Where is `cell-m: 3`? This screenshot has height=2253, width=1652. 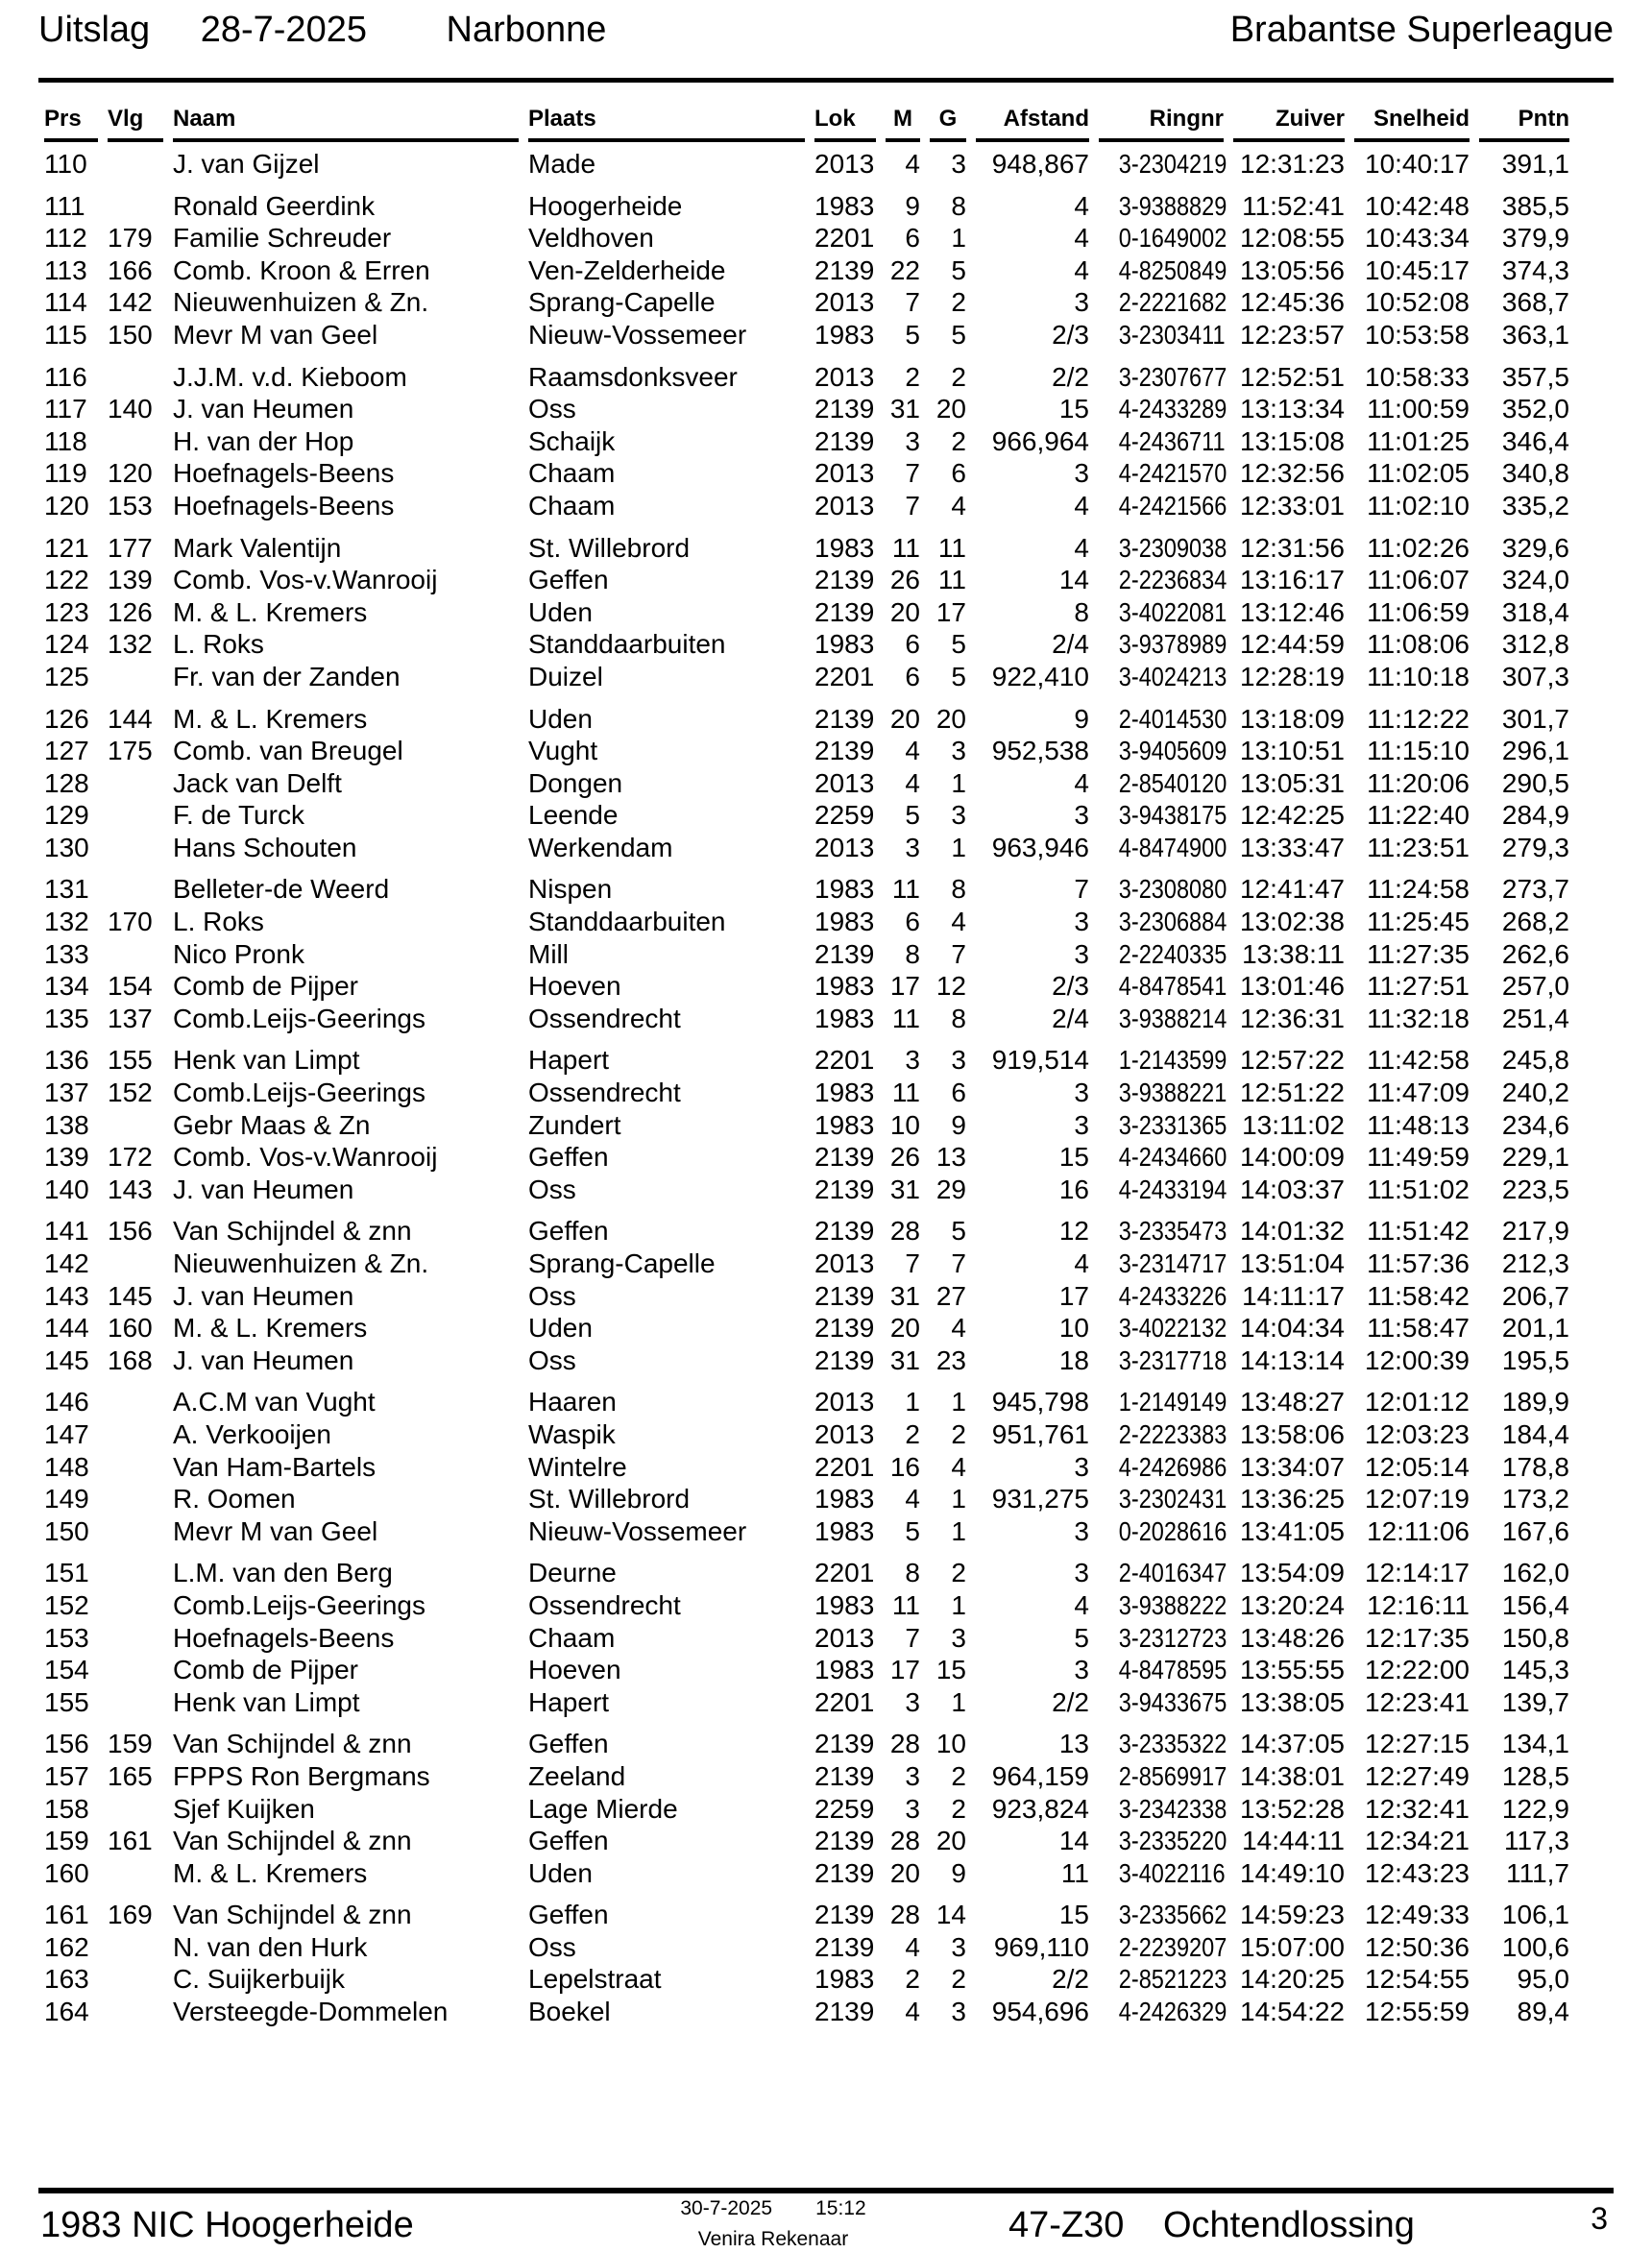 cell-m: 3 is located at coordinates (912, 1775).